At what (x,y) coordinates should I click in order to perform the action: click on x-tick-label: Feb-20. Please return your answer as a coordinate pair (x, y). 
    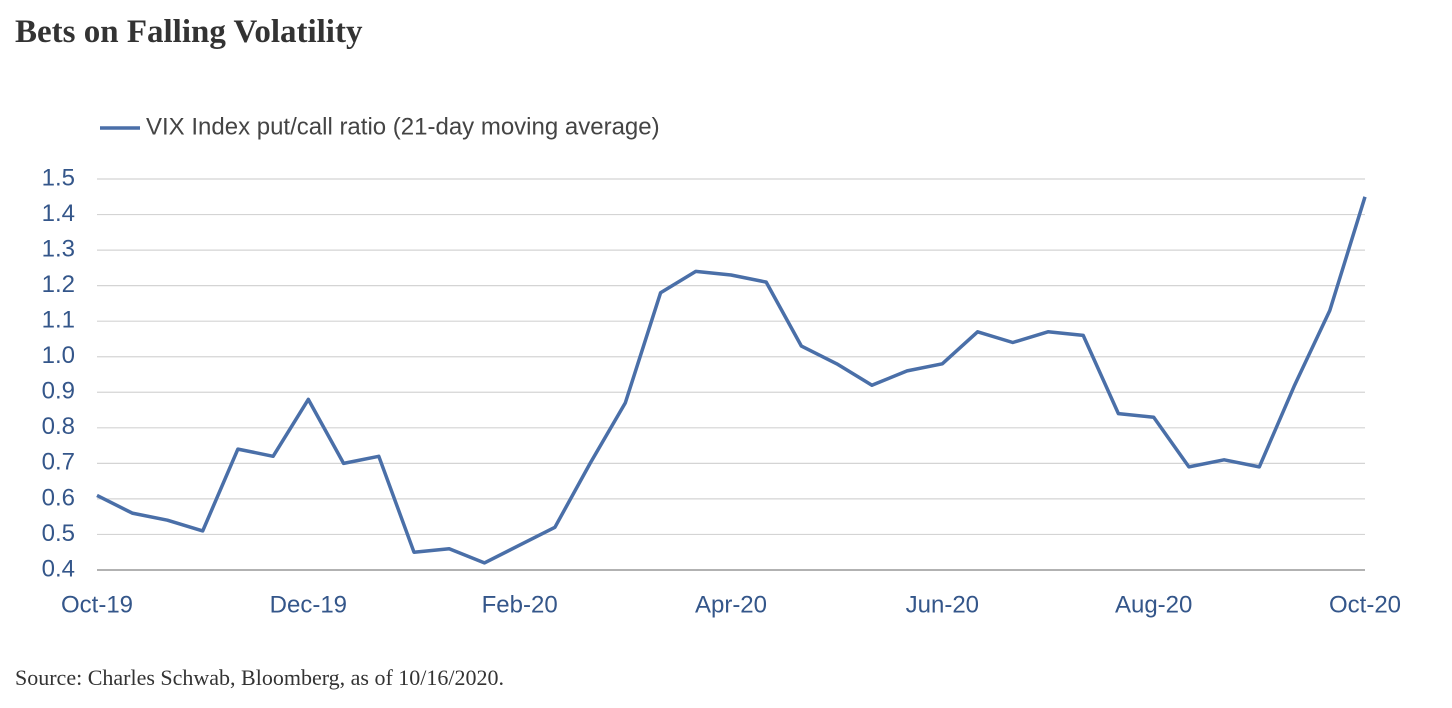
    Looking at the image, I should click on (520, 604).